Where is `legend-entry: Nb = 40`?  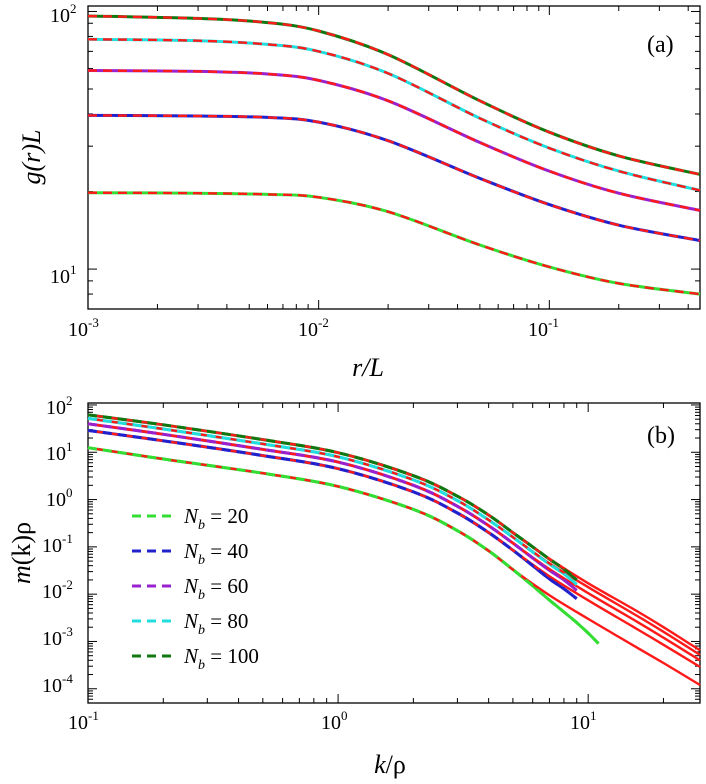 legend-entry: Nb = 40 is located at coordinates (190, 553).